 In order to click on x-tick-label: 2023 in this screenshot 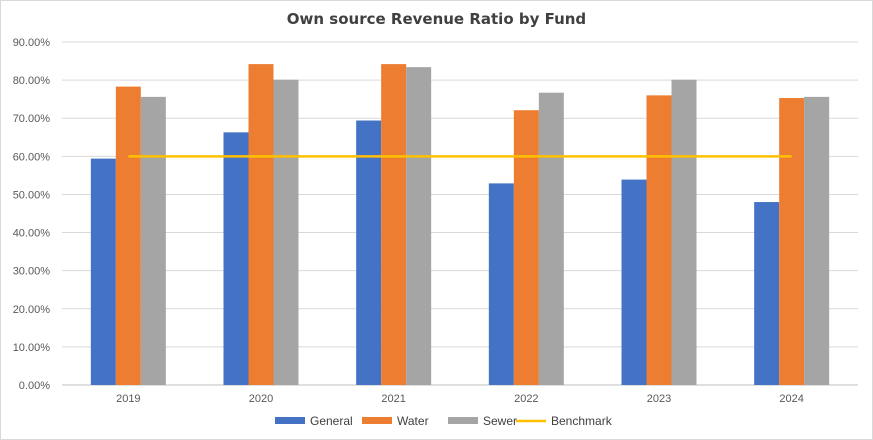, I will do `click(659, 399)`.